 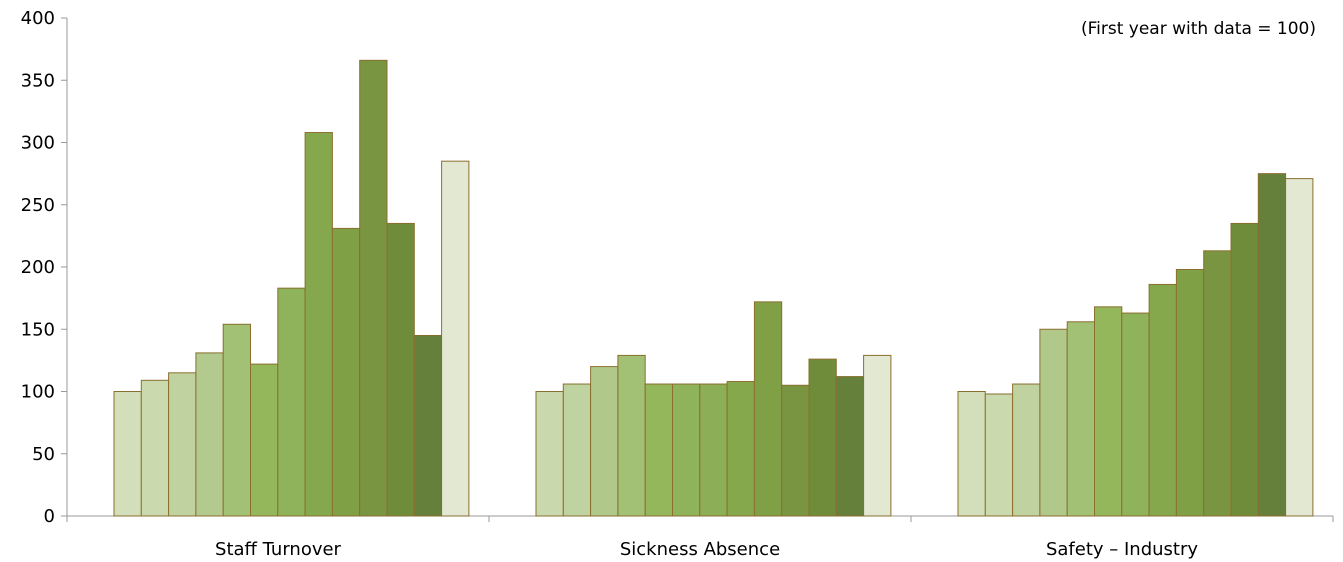 What do you see at coordinates (38, 80) in the screenshot?
I see `y-tick-label: 350` at bounding box center [38, 80].